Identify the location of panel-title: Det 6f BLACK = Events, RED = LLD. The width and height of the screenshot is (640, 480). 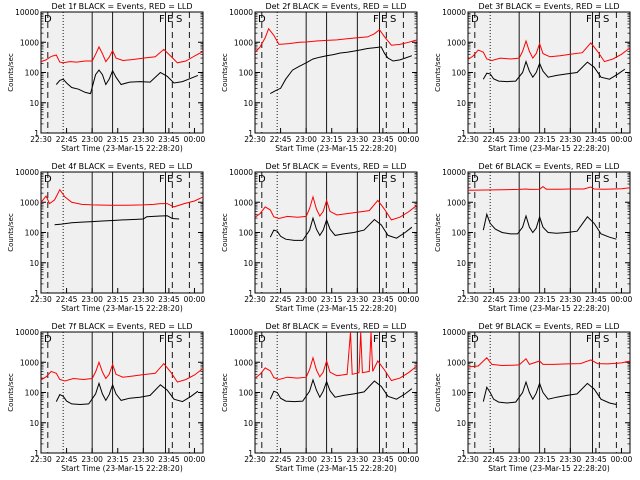
(548, 166).